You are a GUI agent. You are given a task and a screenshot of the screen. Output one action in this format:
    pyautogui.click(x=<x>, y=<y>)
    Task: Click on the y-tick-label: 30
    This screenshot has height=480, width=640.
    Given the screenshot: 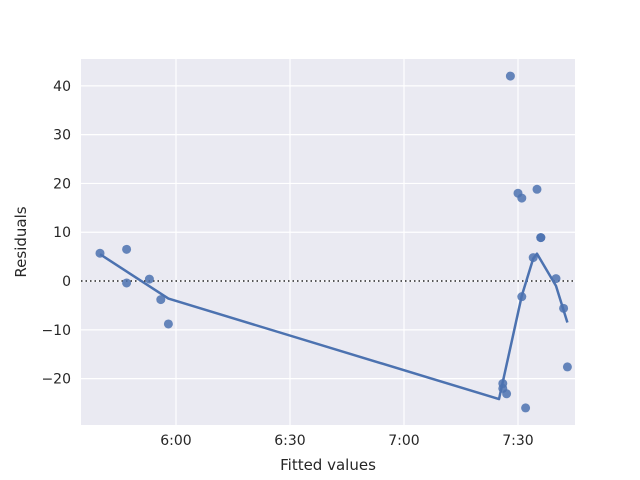 What is the action you would take?
    pyautogui.click(x=62, y=136)
    